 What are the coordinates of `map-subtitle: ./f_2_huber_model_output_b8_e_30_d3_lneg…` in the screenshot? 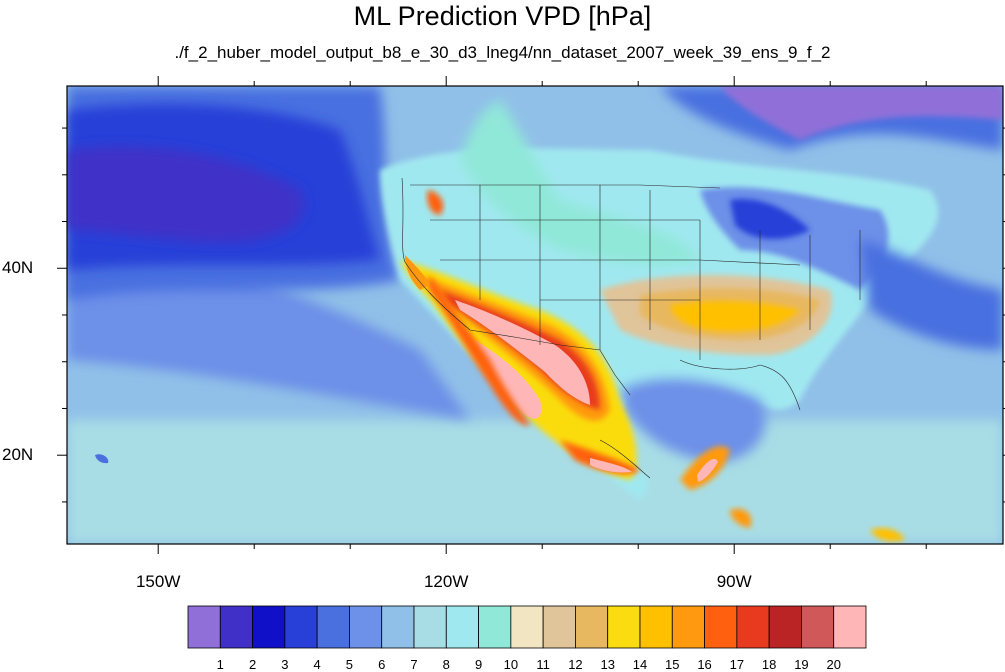 It's located at (502, 52).